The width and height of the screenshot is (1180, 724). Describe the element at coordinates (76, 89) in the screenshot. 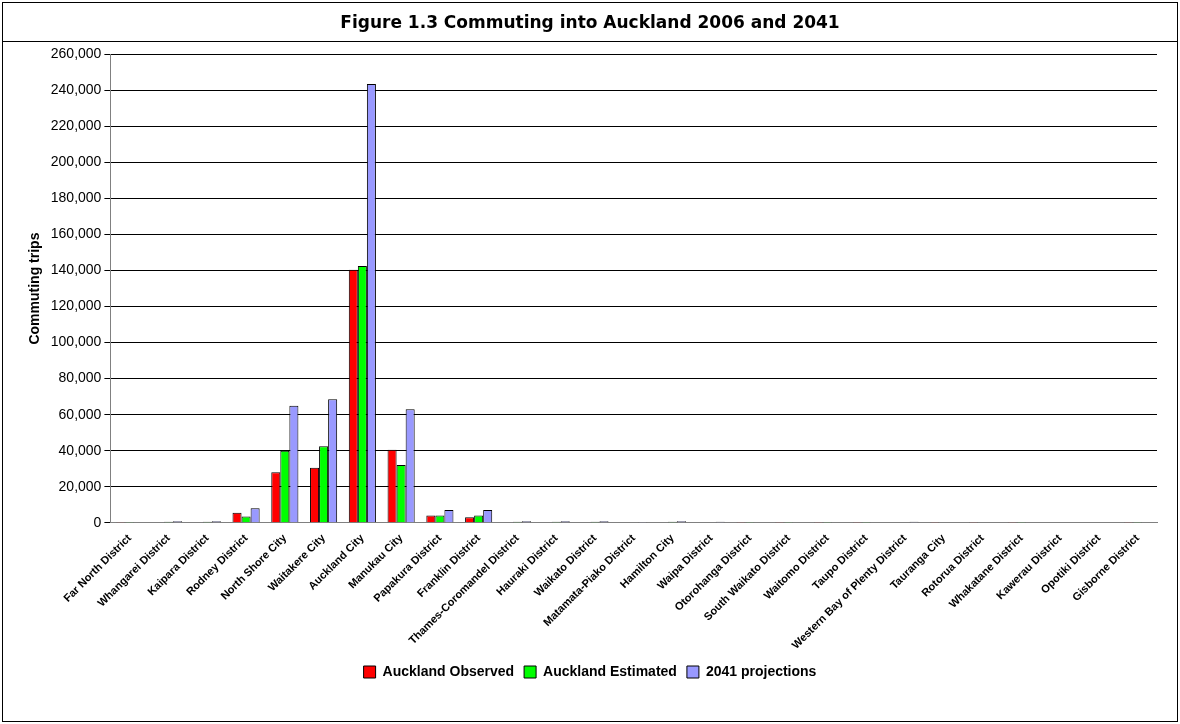

I see `y-tick-label: 240,000` at that location.